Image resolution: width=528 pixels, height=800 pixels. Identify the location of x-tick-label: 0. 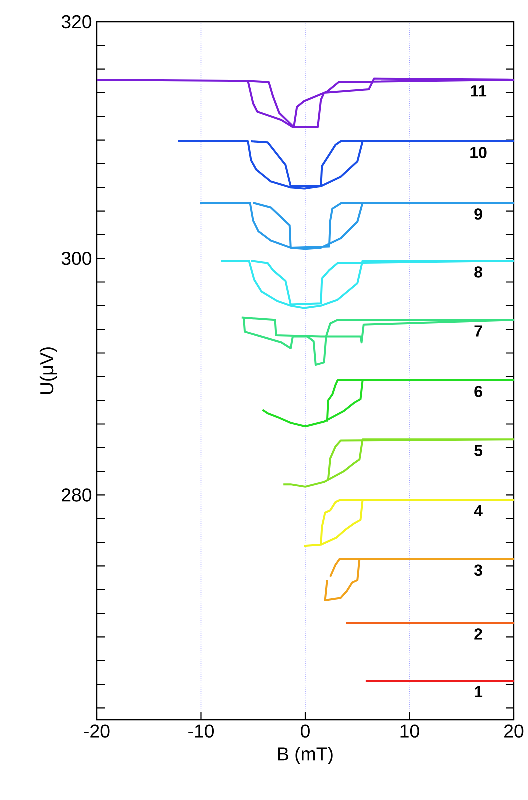
(305, 731).